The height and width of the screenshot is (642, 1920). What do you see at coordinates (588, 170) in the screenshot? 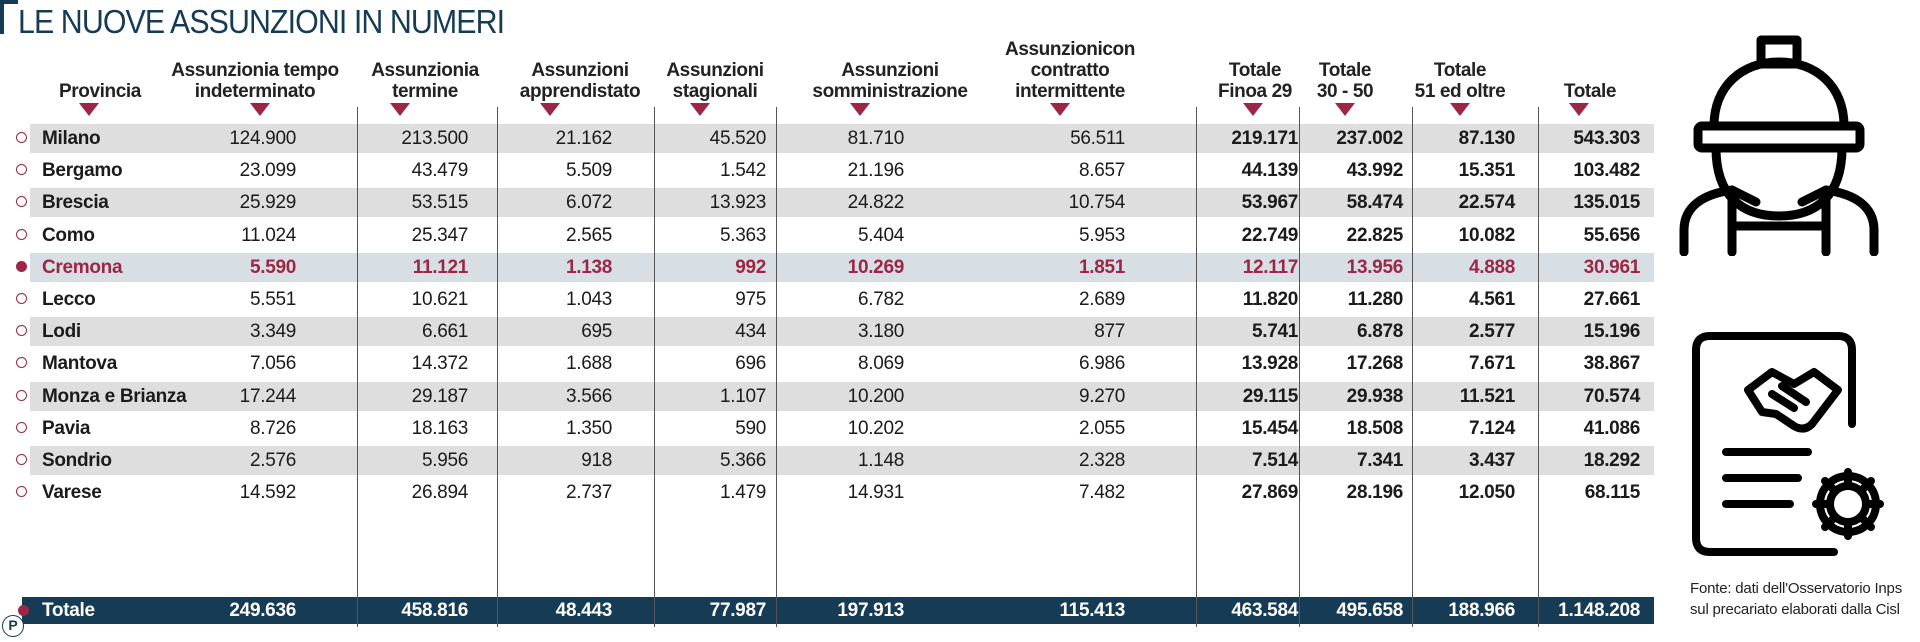
I see `table-cell: 5.509` at bounding box center [588, 170].